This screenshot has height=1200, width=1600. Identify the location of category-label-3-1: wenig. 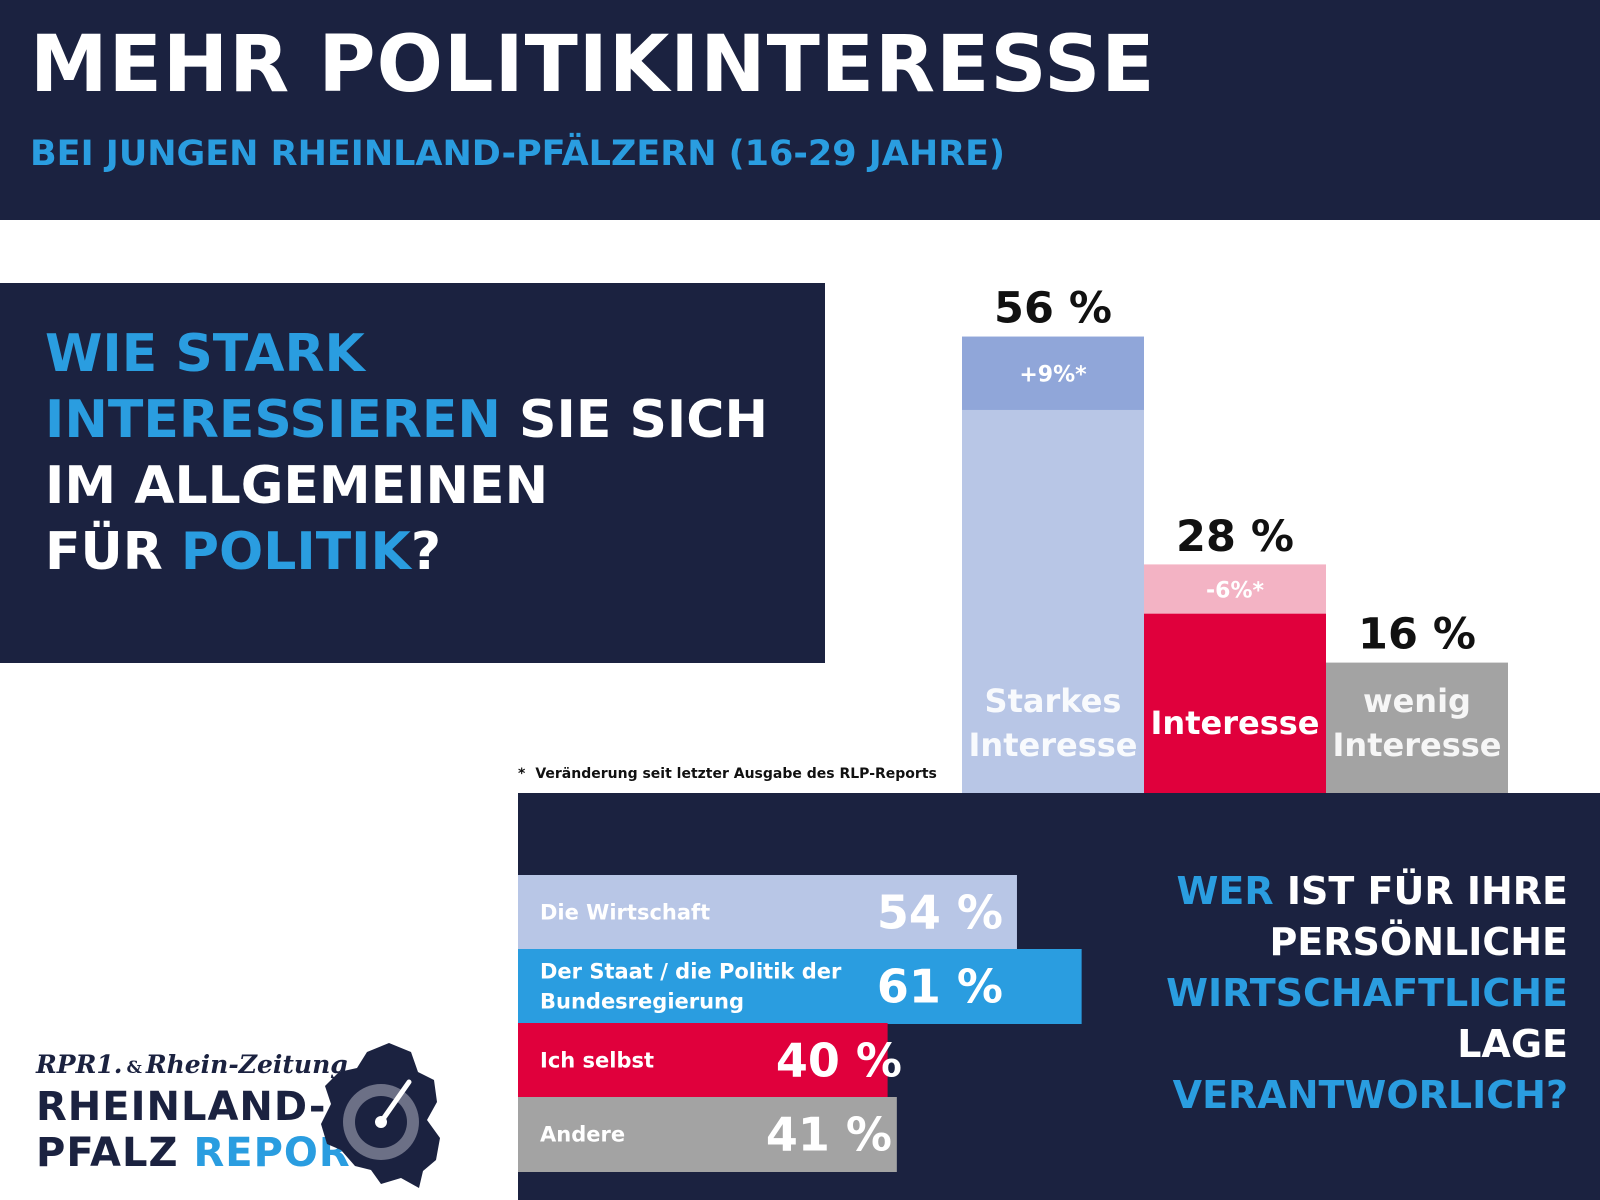
(1417, 701).